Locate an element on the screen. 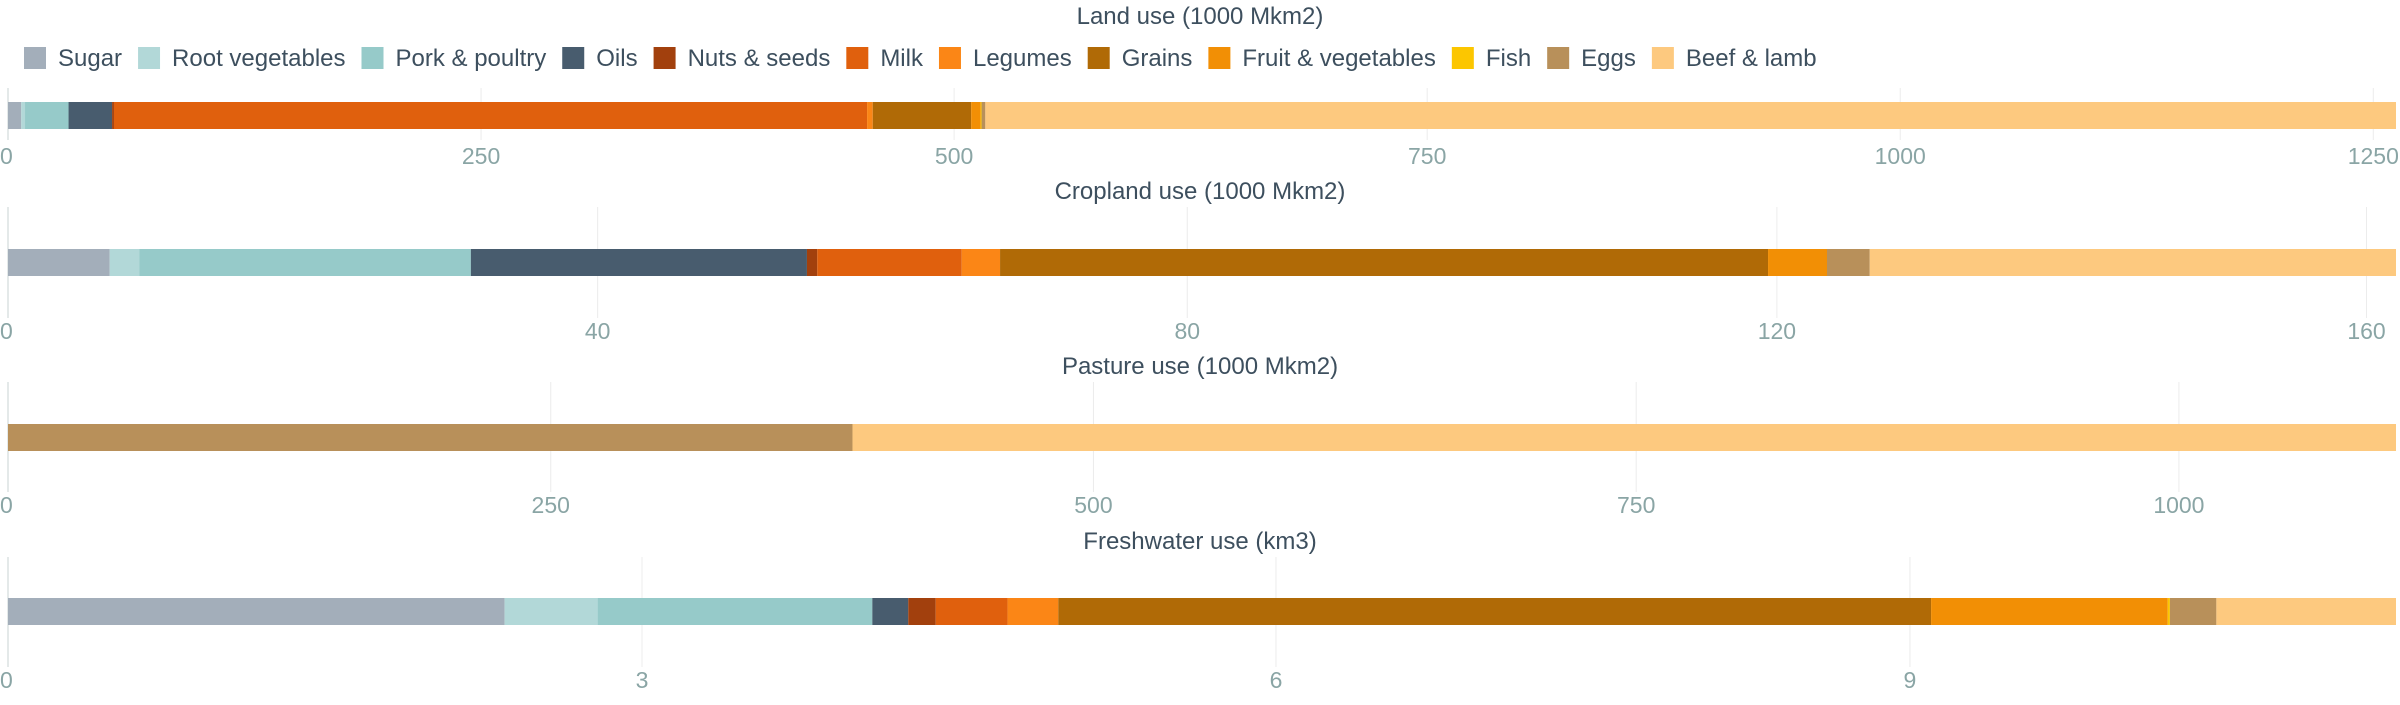 The width and height of the screenshot is (2400, 705). tick-label: 6 is located at coordinates (1276, 680).